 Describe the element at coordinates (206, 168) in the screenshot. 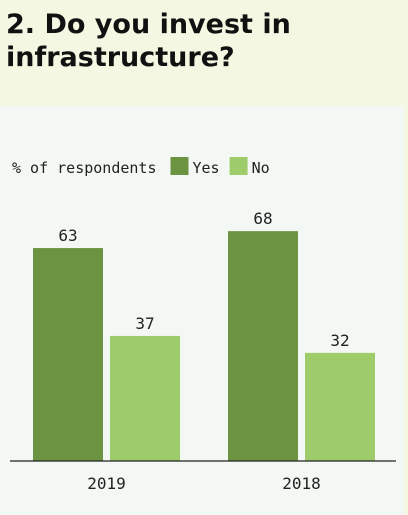

I see `legend-label-yes: Yes` at that location.